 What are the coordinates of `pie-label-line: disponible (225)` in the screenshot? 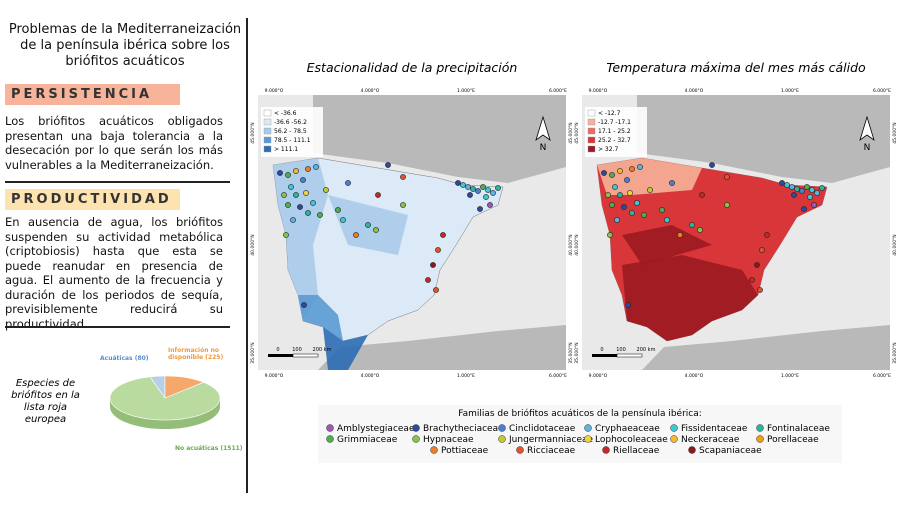 It's located at (195, 357).